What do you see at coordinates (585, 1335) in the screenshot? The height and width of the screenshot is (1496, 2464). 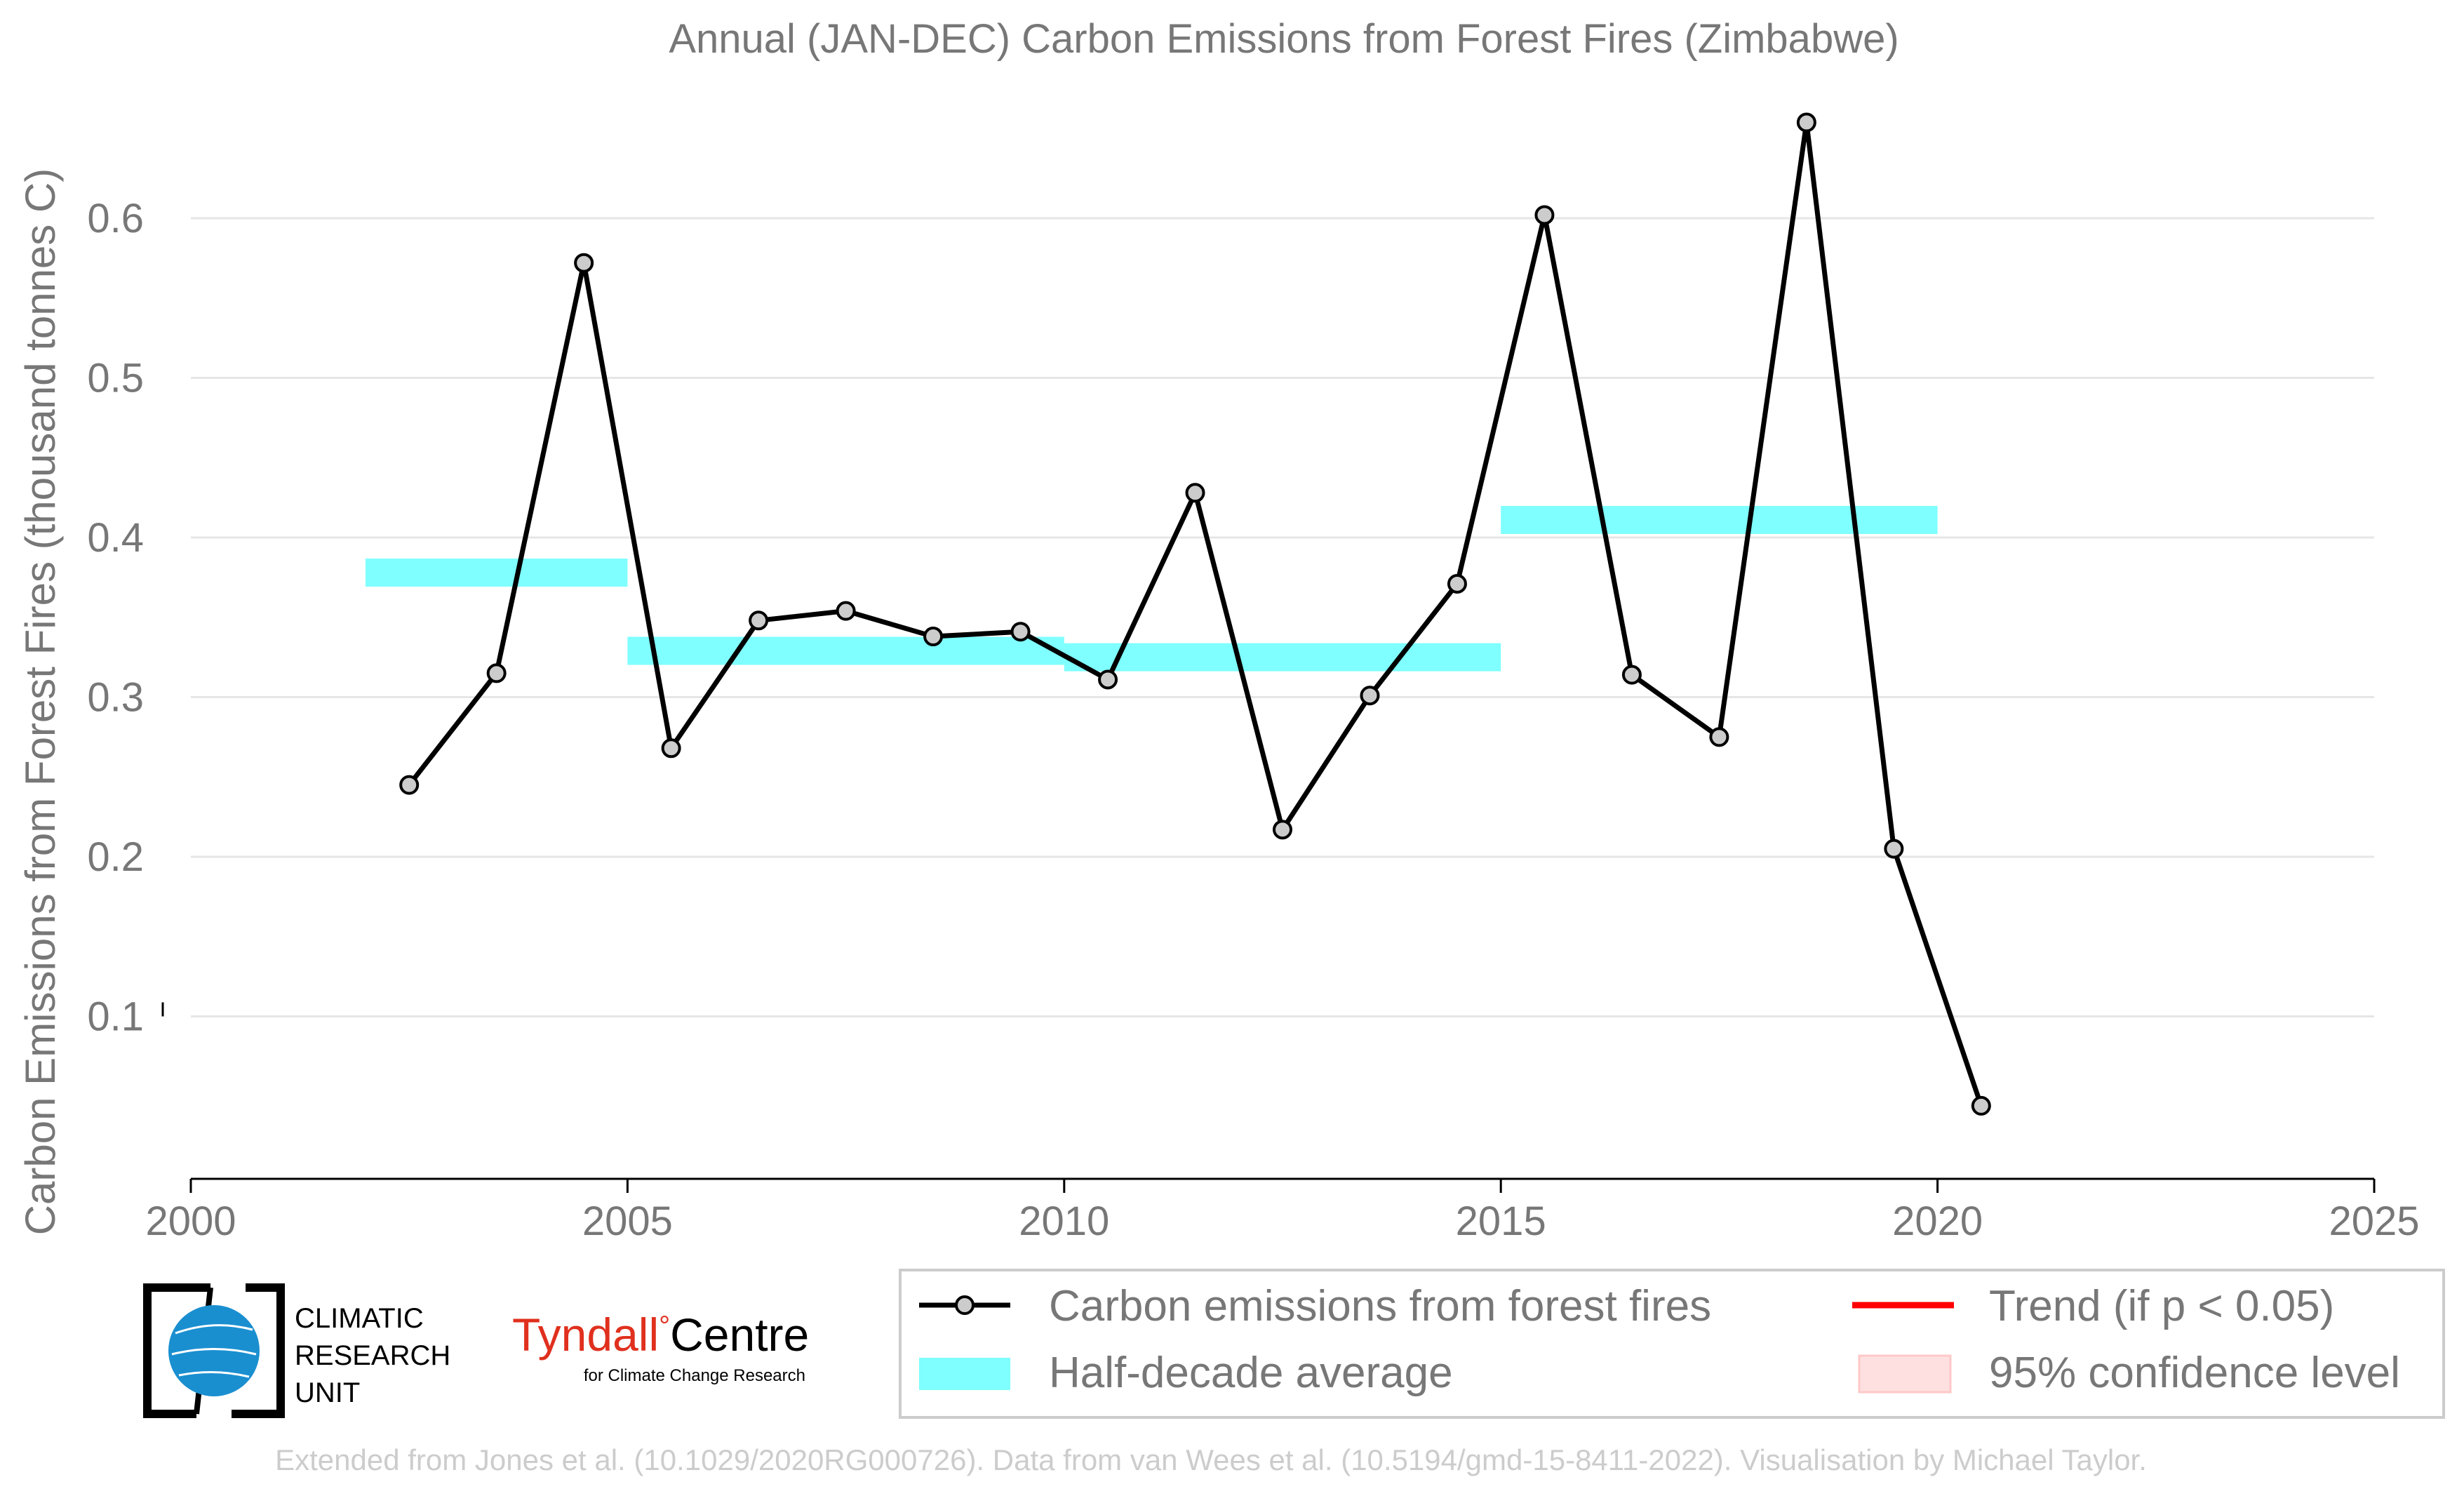 I see `tyndall-logo-main: Tyndall` at bounding box center [585, 1335].